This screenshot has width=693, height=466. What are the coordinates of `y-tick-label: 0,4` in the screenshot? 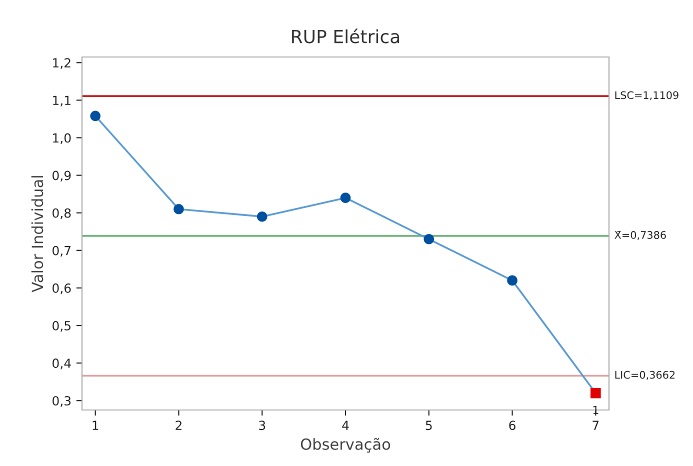 It's located at (61, 364).